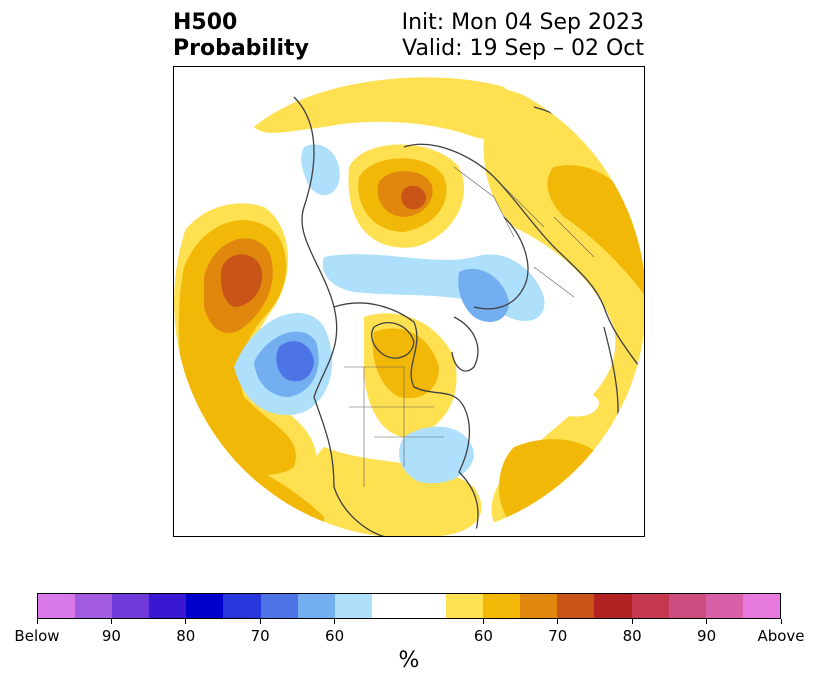 This screenshot has height=686, width=819. Describe the element at coordinates (295, 361) in the screenshot. I see `below-70-region-gulf-of-alaska` at that location.